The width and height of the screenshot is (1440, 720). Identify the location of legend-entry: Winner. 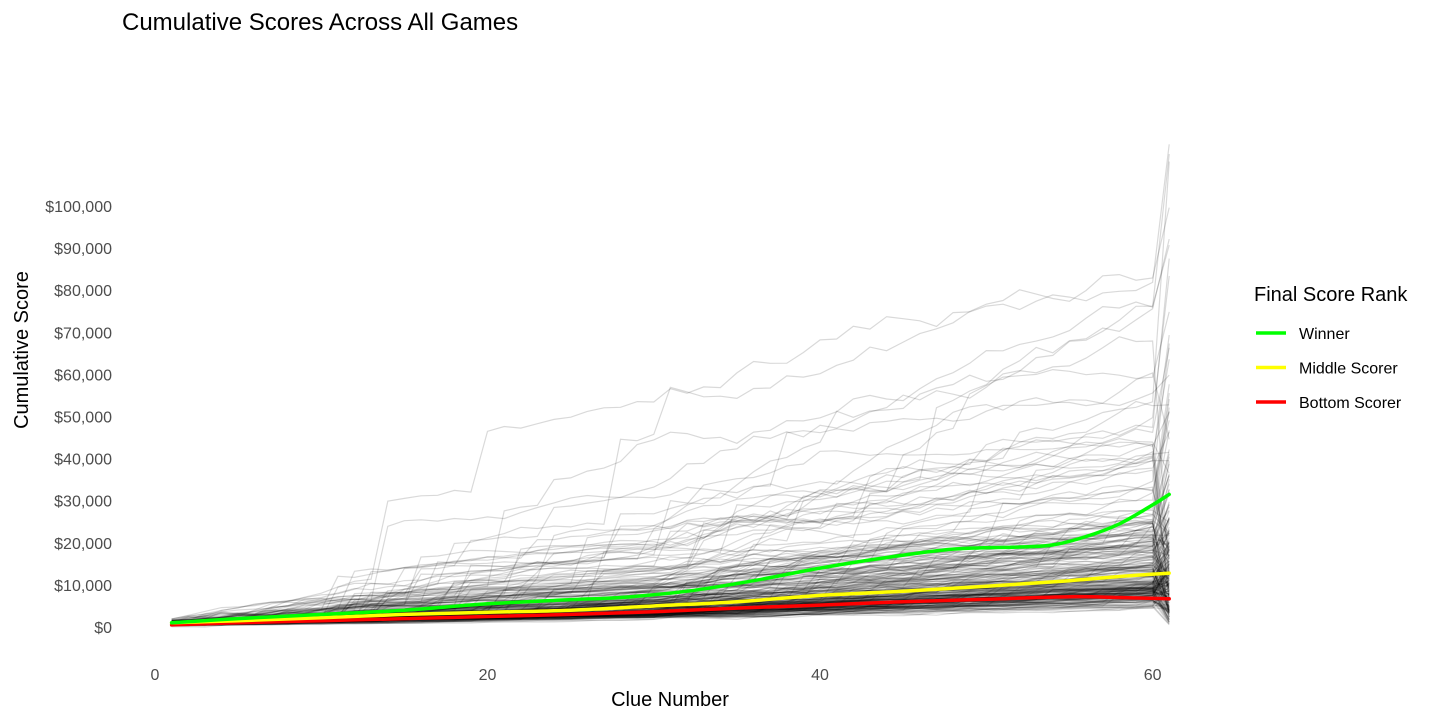
(1324, 334).